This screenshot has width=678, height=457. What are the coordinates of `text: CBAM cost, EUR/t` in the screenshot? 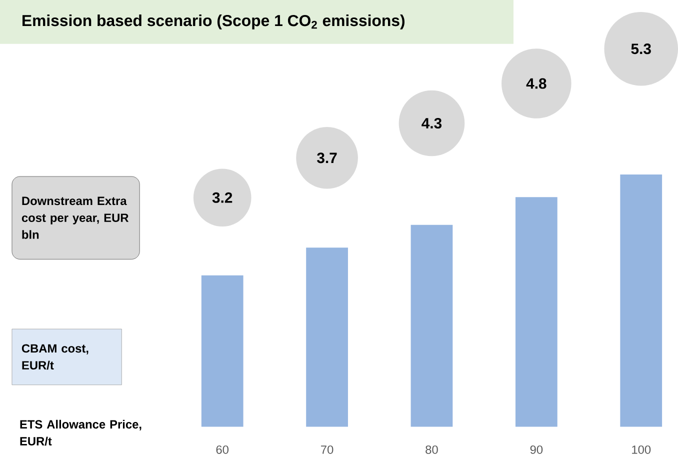 It's located at (55, 357).